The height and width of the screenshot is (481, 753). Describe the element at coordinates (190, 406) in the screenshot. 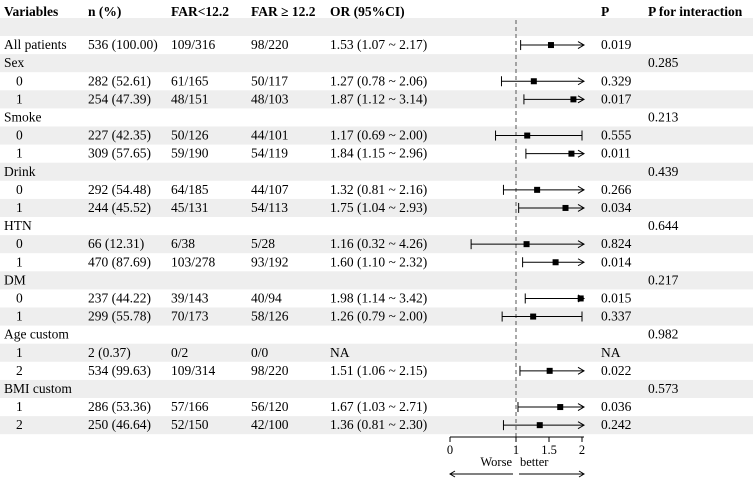

I see `far-low-value: 57/166` at that location.